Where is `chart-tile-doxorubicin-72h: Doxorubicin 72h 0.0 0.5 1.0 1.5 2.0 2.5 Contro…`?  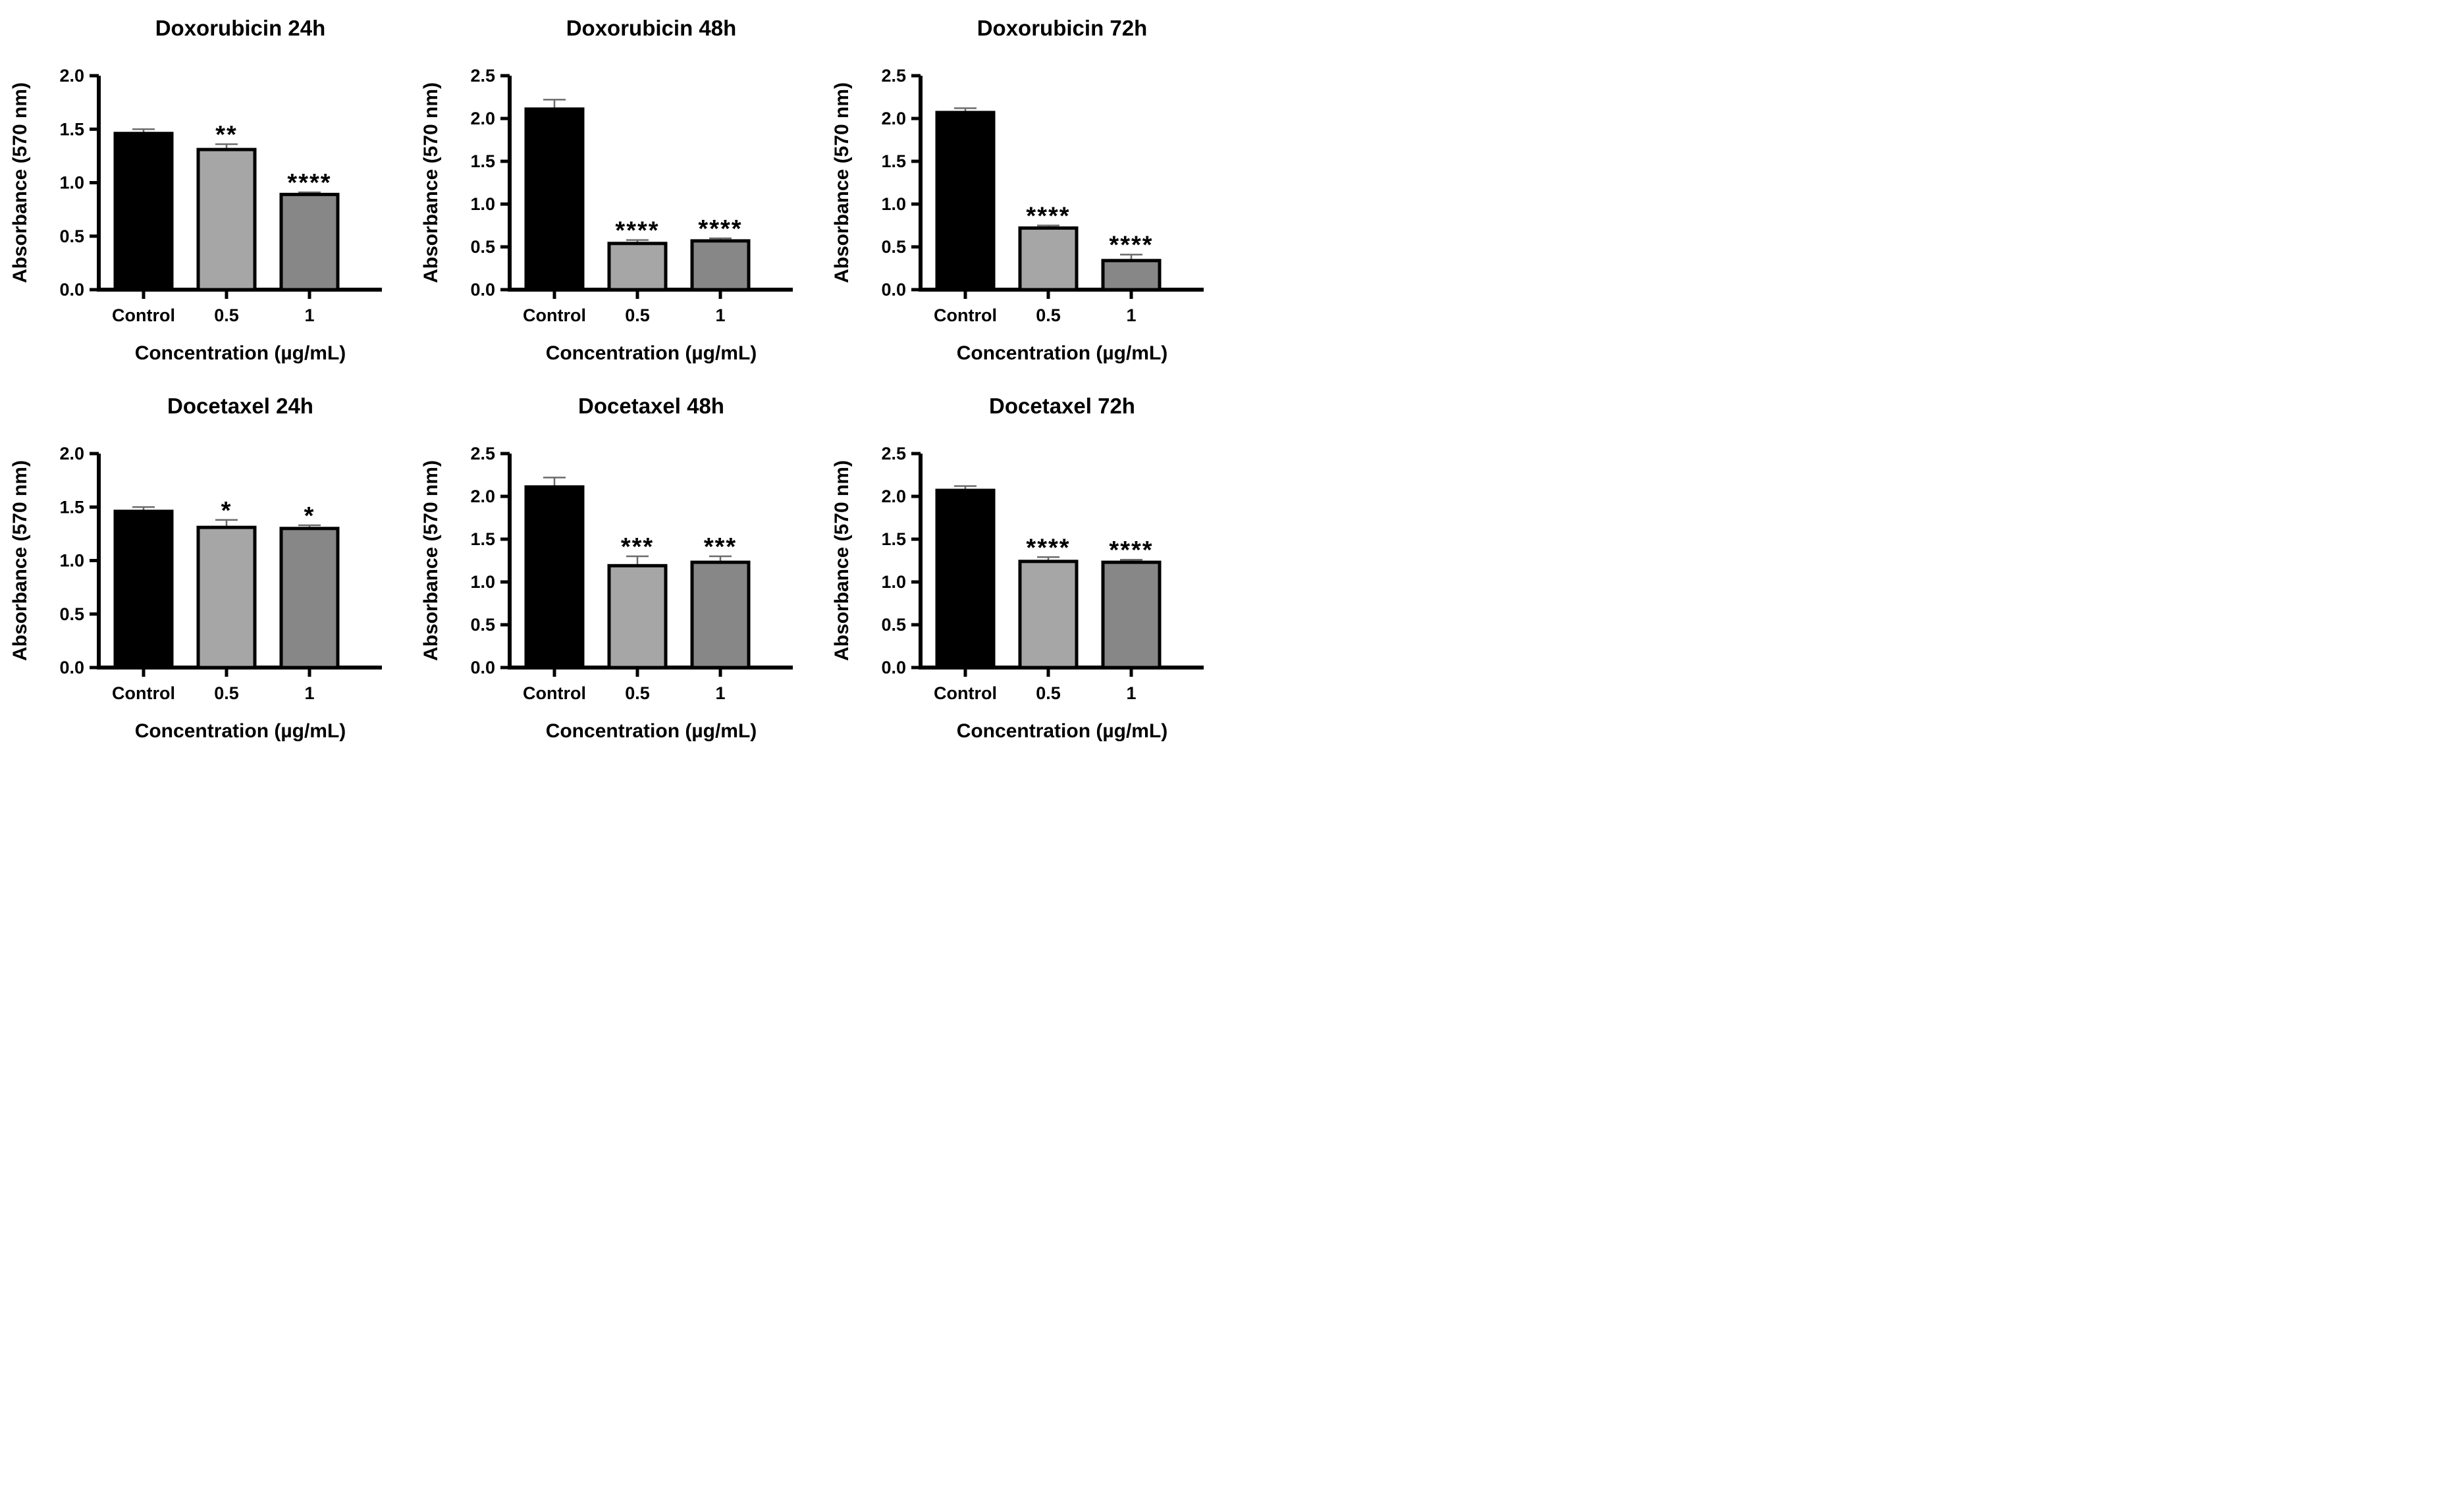
chart-tile-doxorubicin-72h: Doxorubicin 72h 0.0 0.5 1.0 1.5 2.0 2.5 Contro… is located at coordinates (1027, 189).